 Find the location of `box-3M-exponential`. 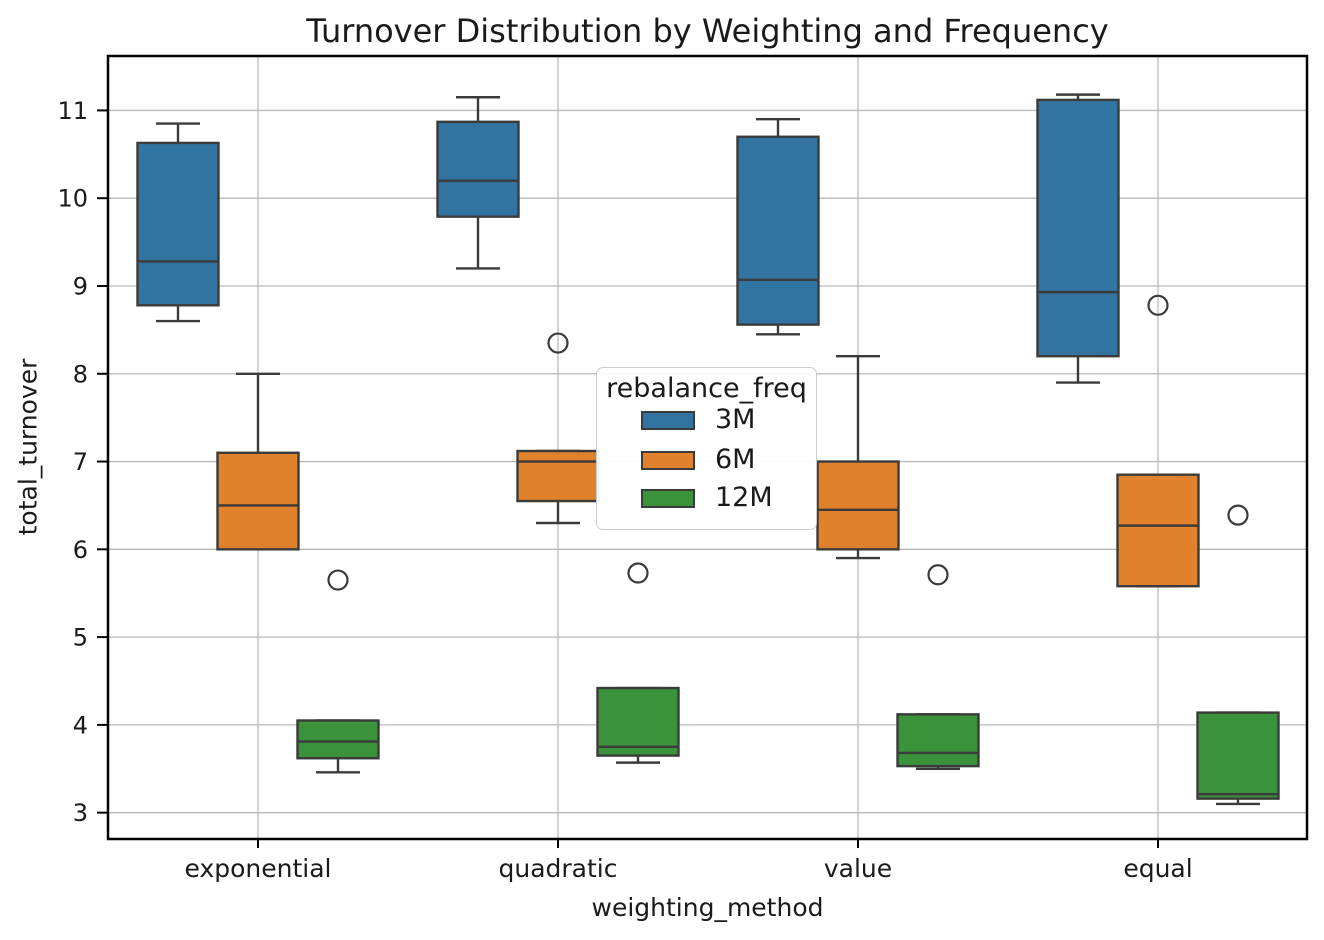

box-3M-exponential is located at coordinates (178, 224).